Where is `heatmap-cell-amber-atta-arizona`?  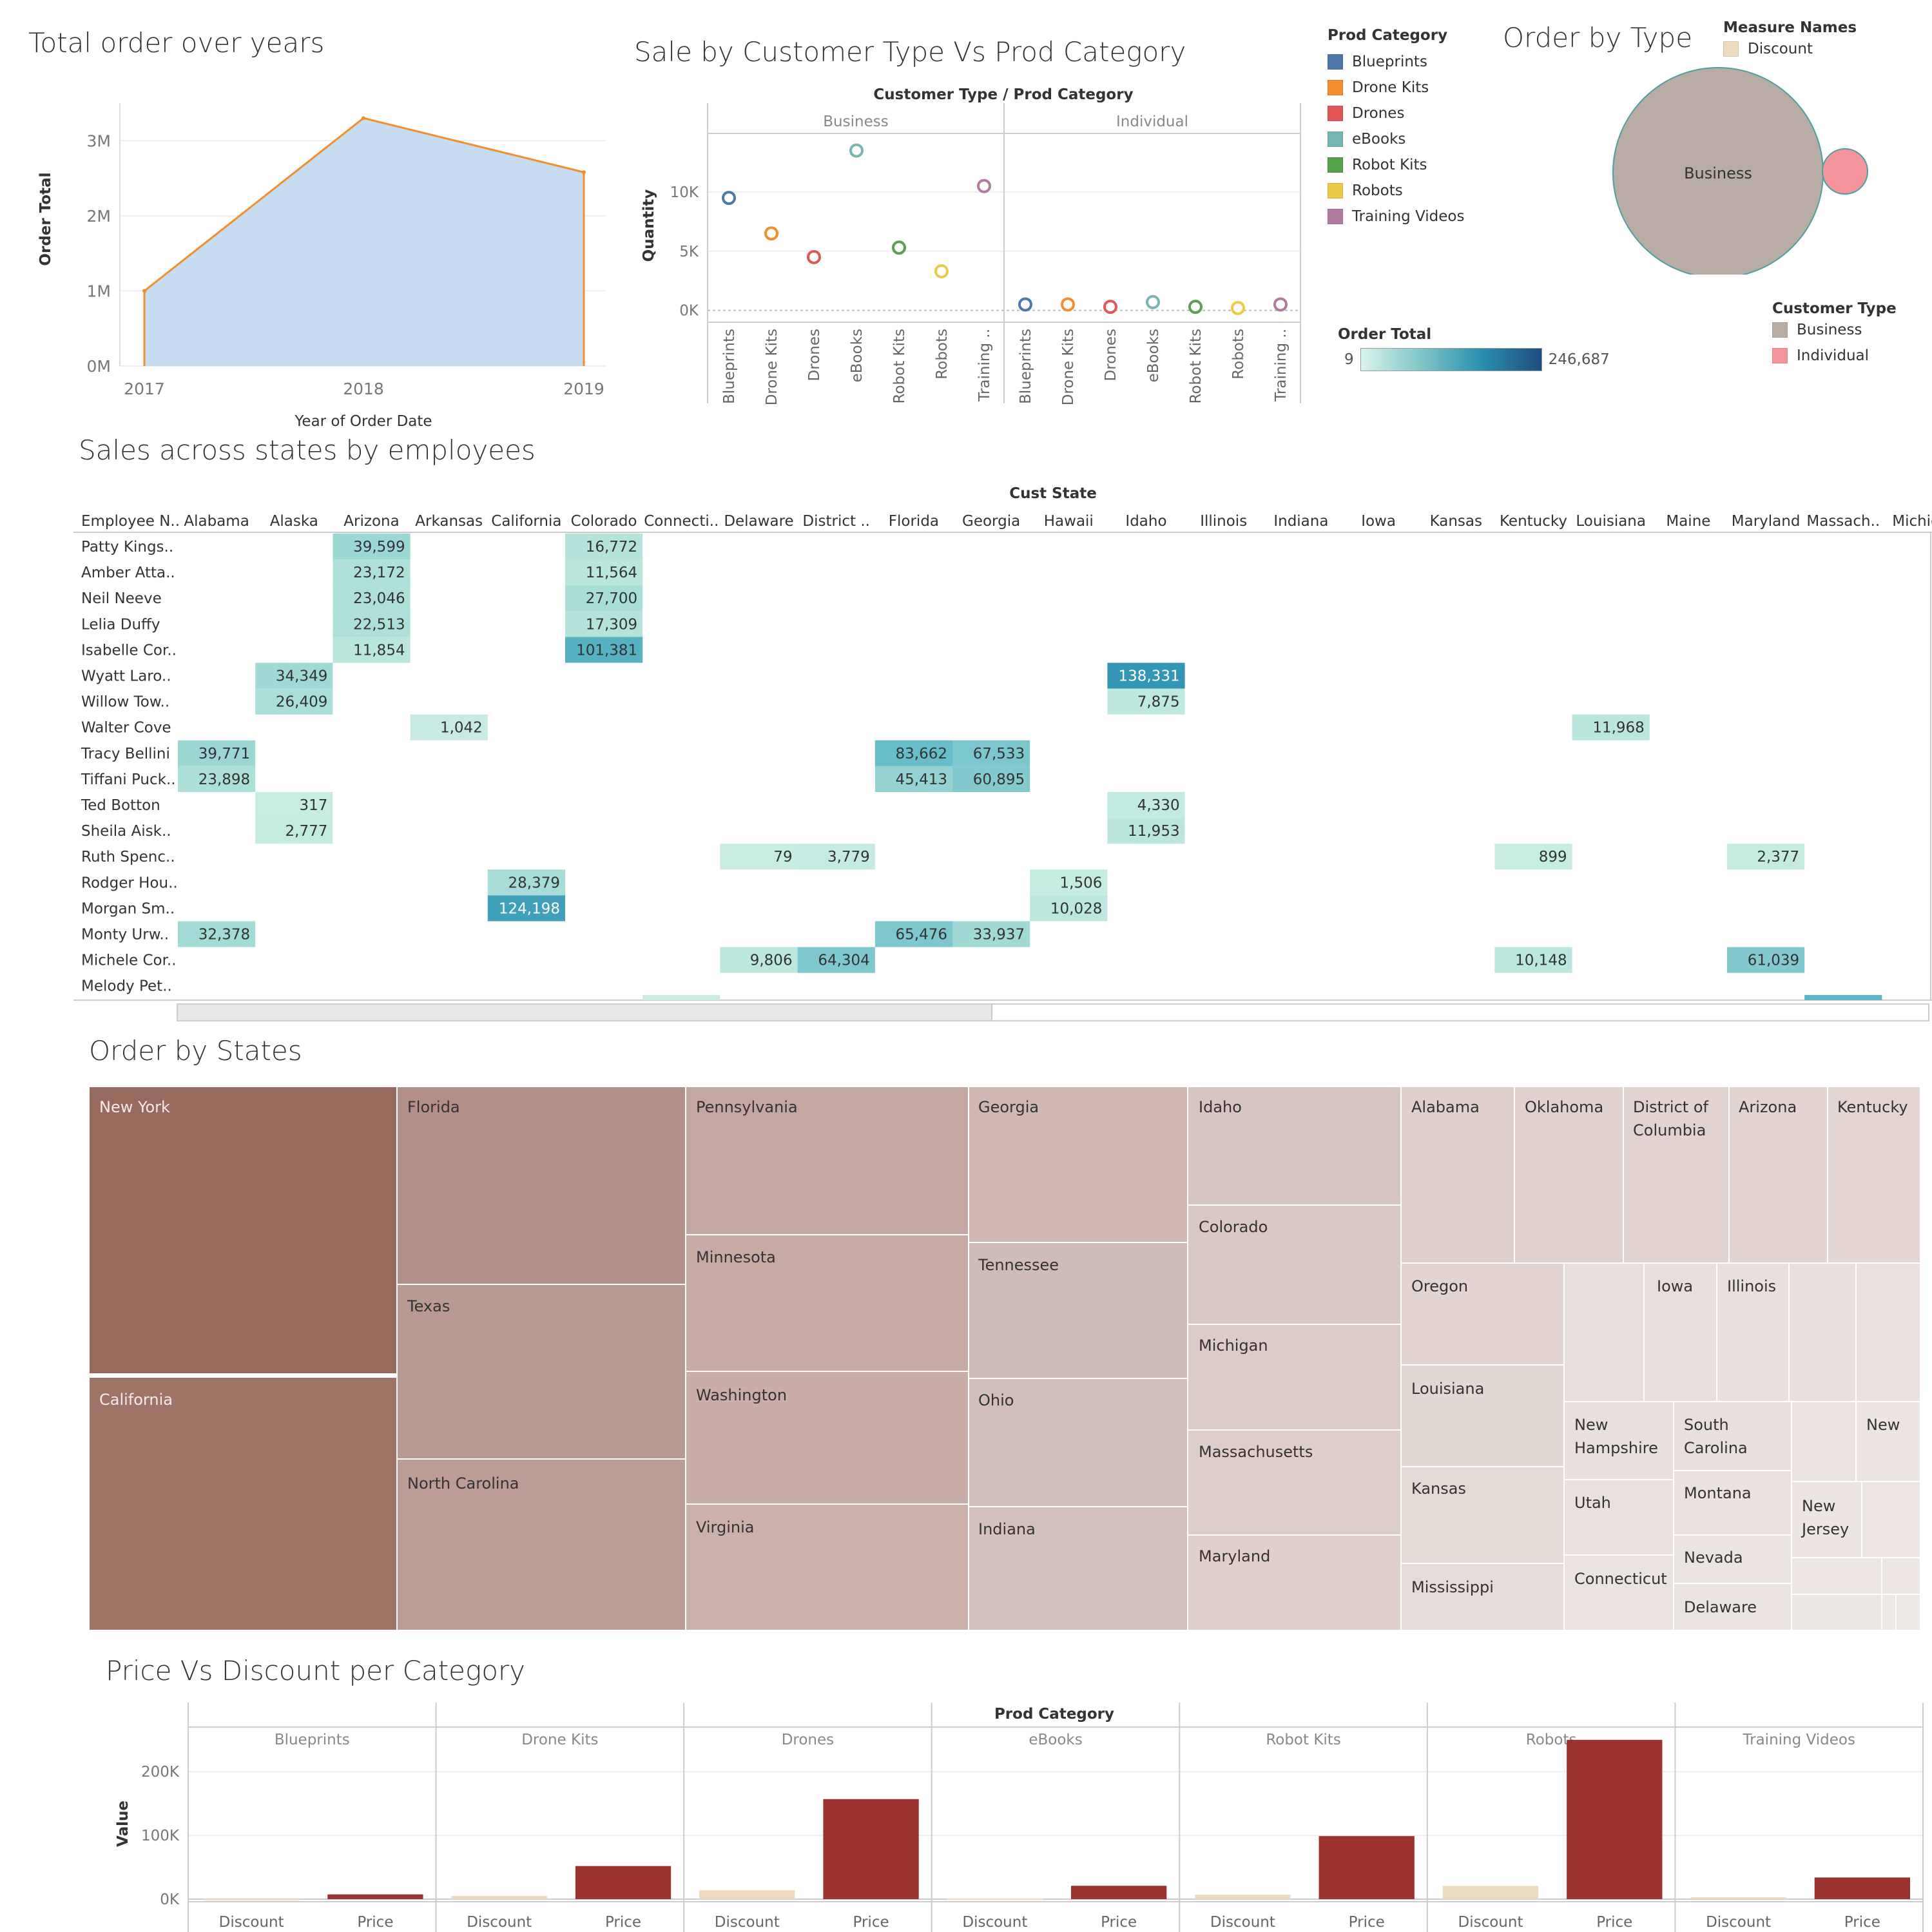
heatmap-cell-amber-atta-arizona is located at coordinates (372, 572).